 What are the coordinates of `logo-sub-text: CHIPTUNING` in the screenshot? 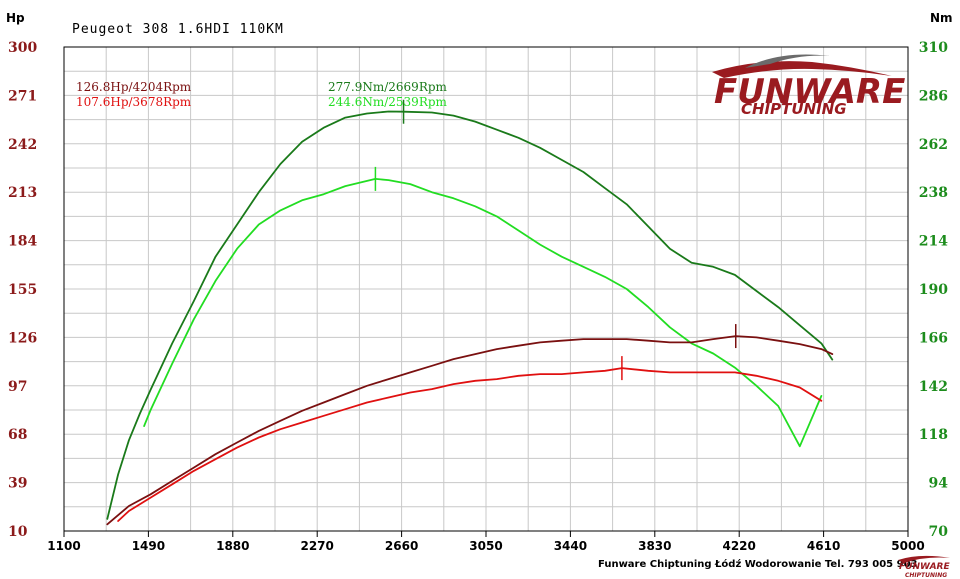 It's located at (794, 109).